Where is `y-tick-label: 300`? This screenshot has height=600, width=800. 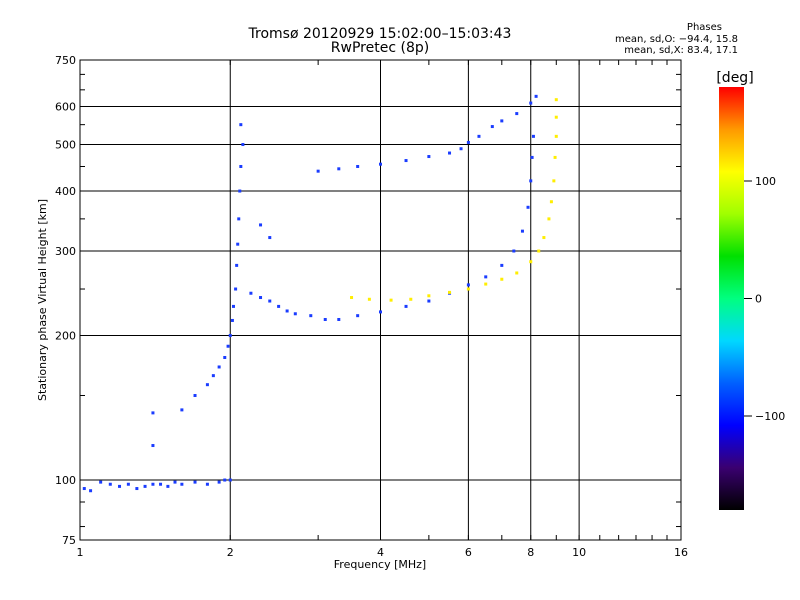
y-tick-label: 300 is located at coordinates (65, 251).